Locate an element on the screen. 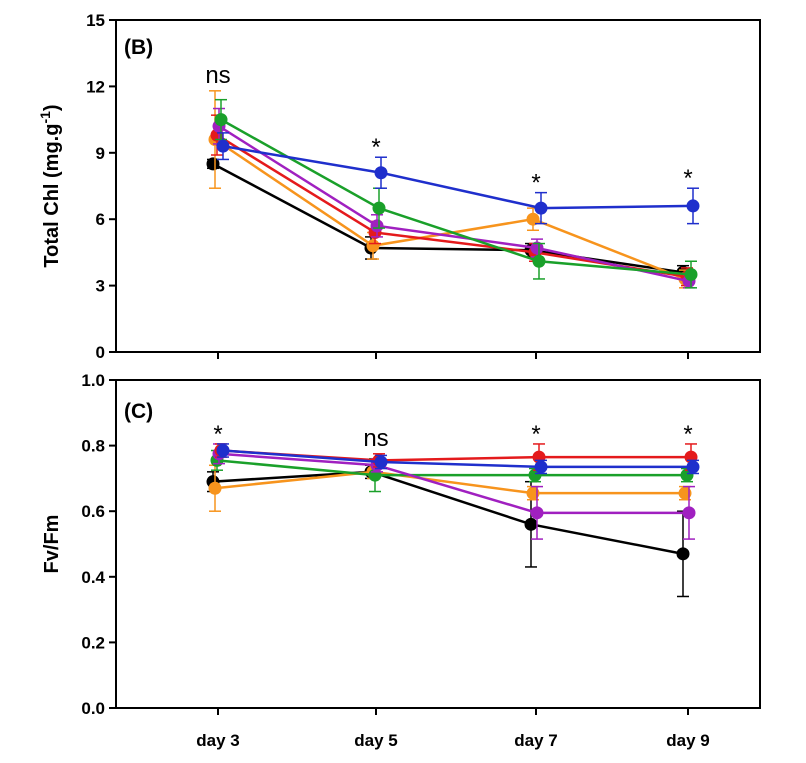  y-tick-label: 0 is located at coordinates (100, 352).